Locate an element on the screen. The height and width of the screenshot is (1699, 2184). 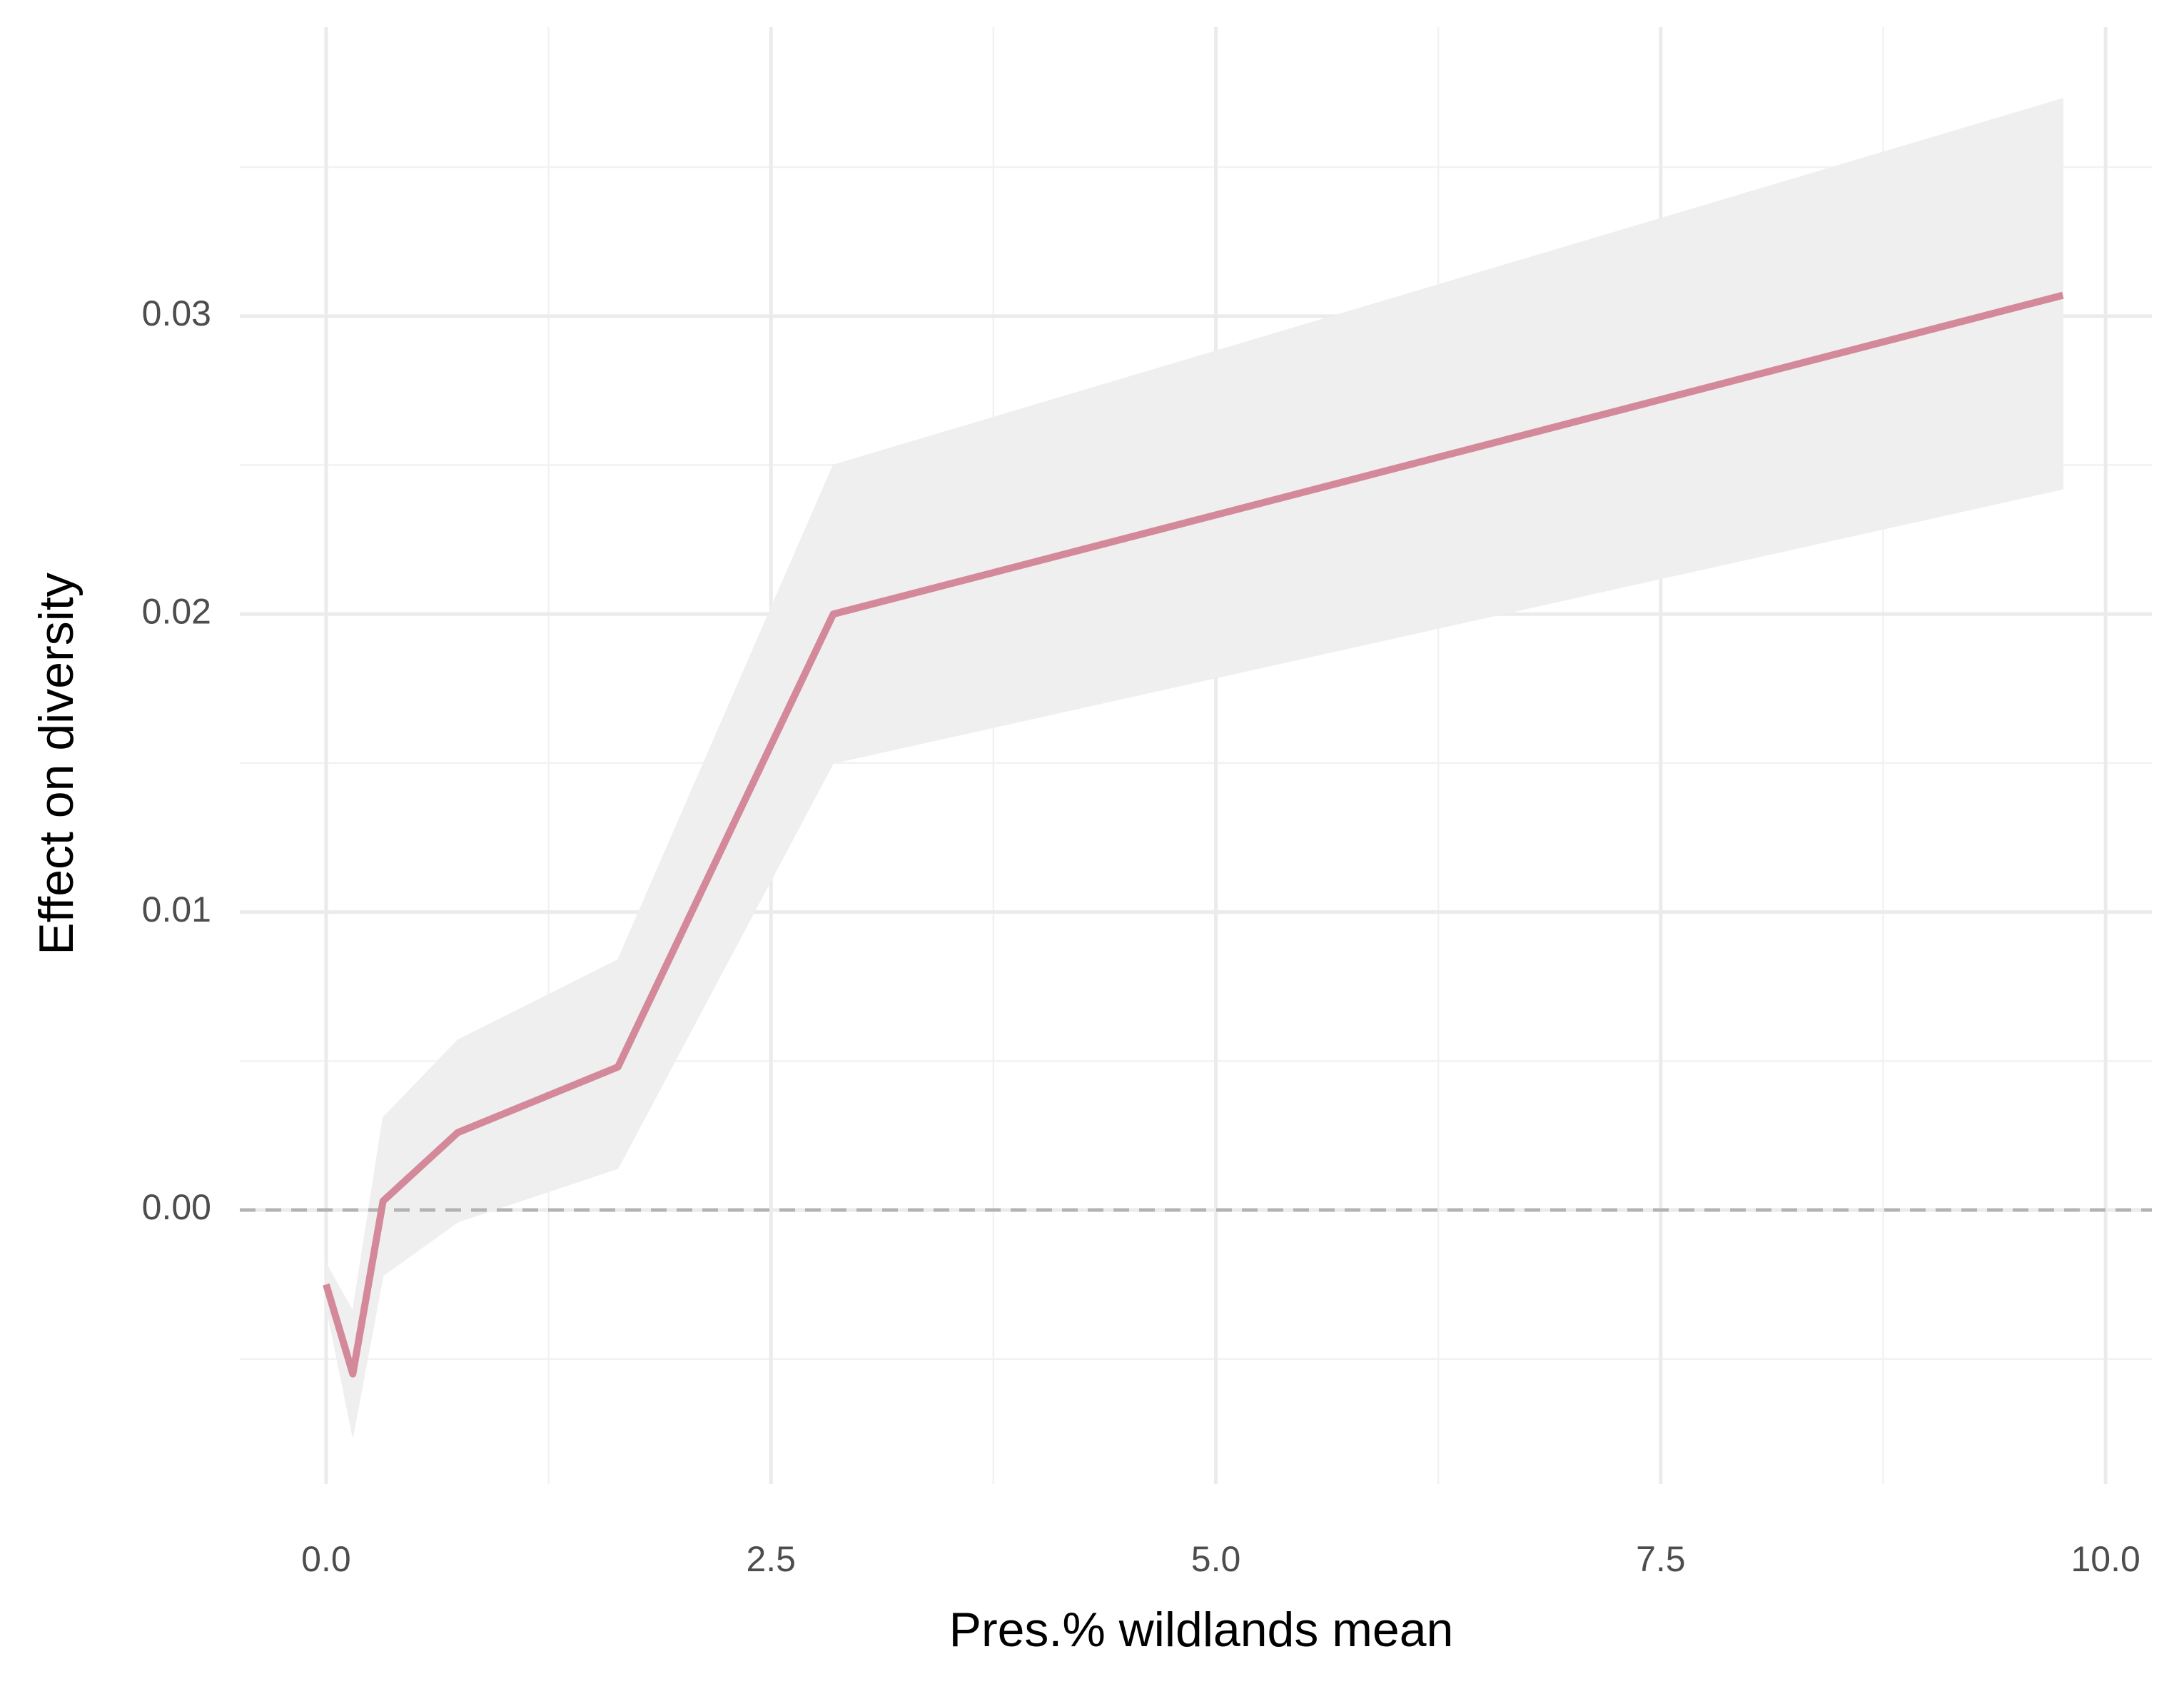
x-tick-label: 10.0 is located at coordinates (2105, 1559).